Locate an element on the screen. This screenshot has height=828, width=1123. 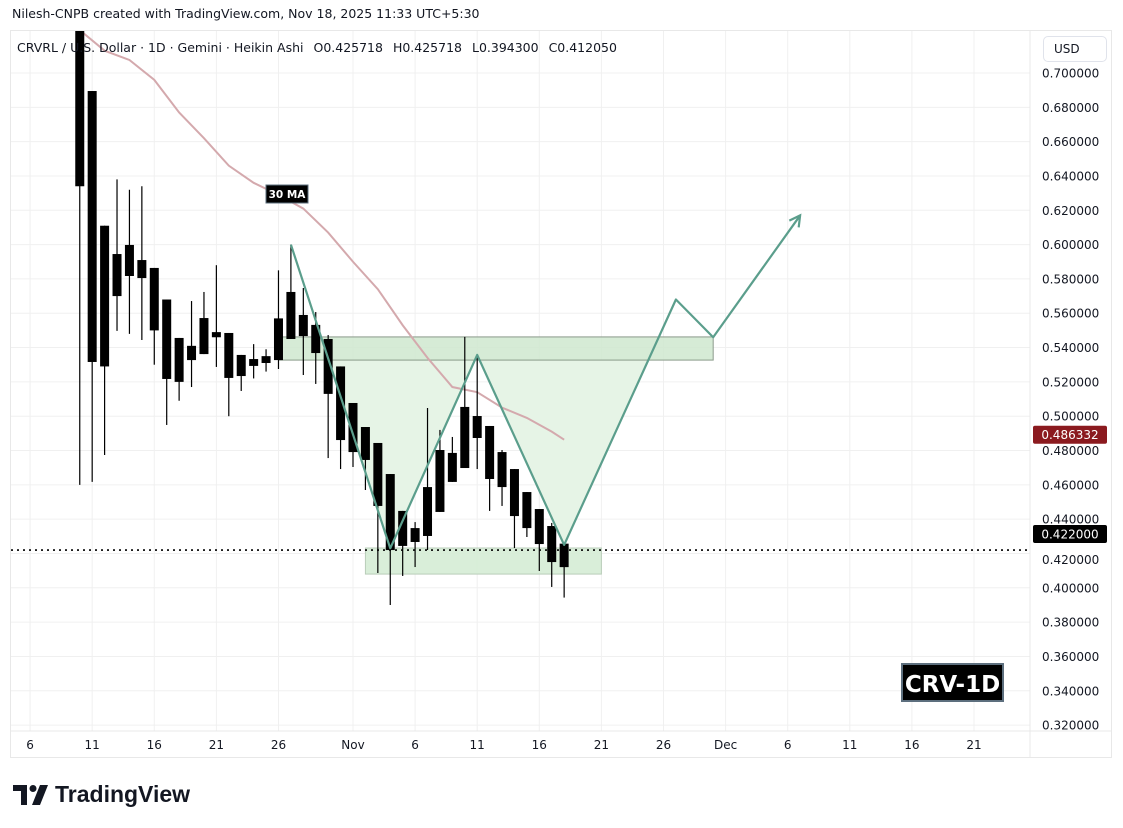
last-price-label-bg is located at coordinates (1070, 534).